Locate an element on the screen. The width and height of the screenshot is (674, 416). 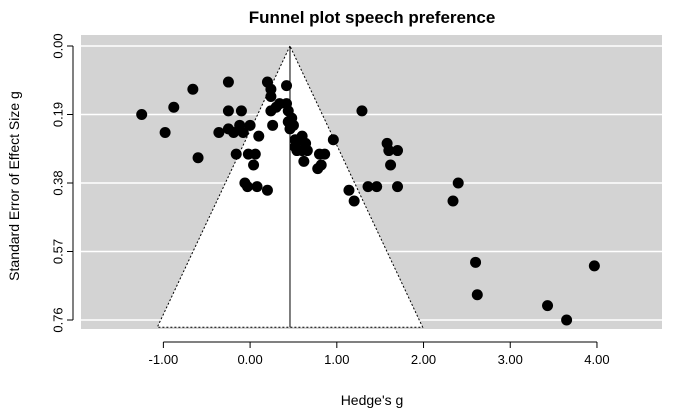
x-axis: -1.00 0.00 1.00 2.00 3.00 4.00 is located at coordinates (379, 354).